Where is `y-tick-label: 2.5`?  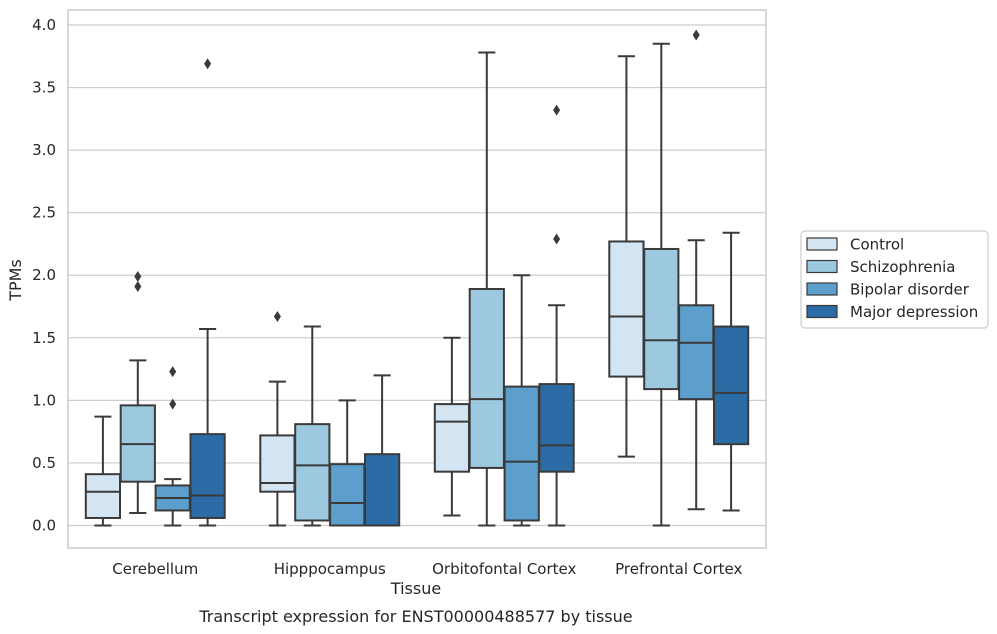 y-tick-label: 2.5 is located at coordinates (44, 213).